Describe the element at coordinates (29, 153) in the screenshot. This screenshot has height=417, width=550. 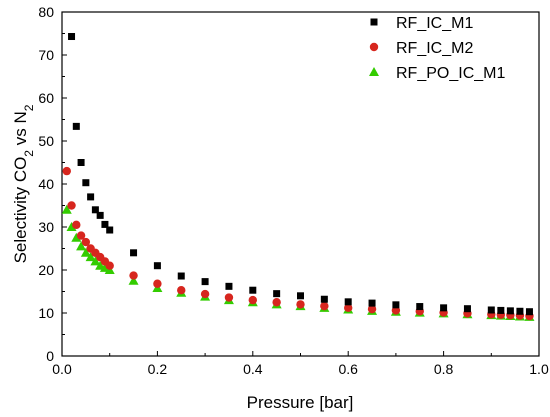
I see `y-axis-title-sub1: 2` at that location.